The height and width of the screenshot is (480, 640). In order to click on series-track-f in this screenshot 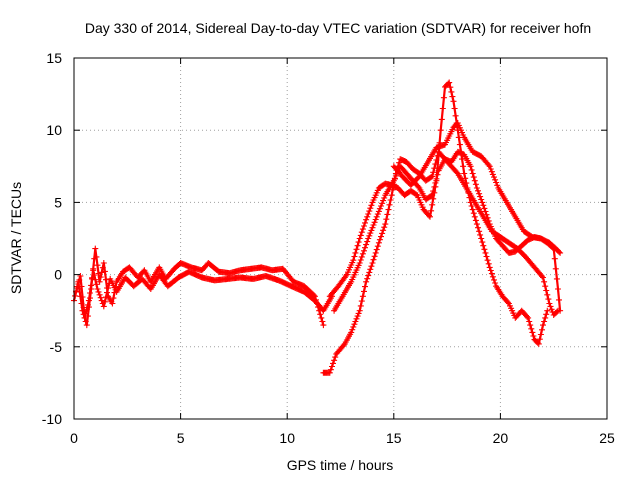, I will do `click(477, 188)`.